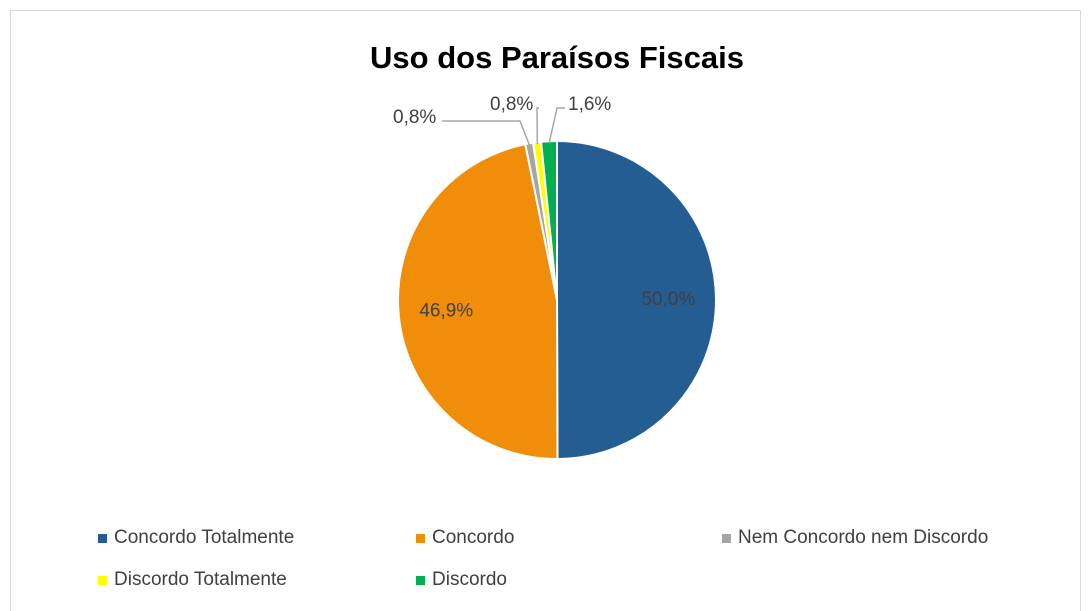 Image resolution: width=1091 pixels, height=611 pixels. Describe the element at coordinates (469, 579) in the screenshot. I see `legend-label: Discordo` at that location.